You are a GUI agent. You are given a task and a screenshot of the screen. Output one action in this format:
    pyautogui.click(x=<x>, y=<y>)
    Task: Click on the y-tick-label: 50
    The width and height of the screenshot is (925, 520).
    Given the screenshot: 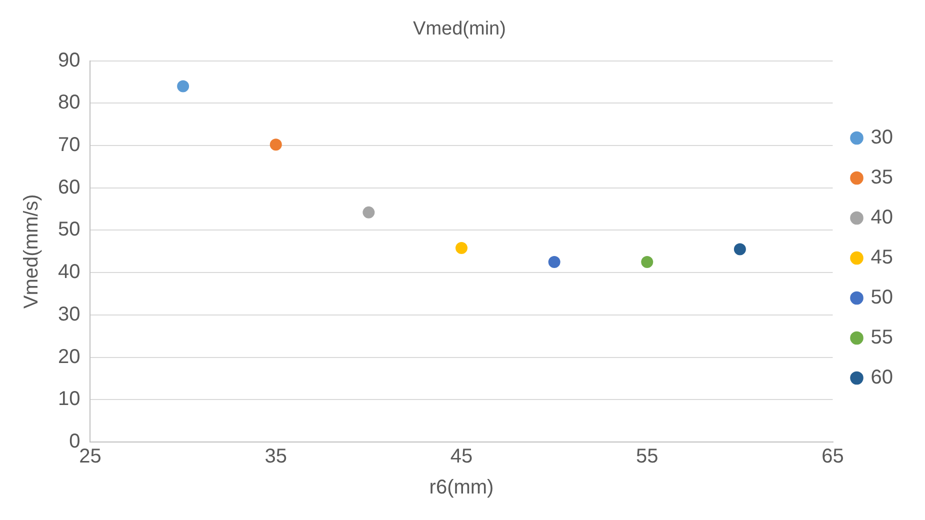 What is the action you would take?
    pyautogui.click(x=69, y=229)
    